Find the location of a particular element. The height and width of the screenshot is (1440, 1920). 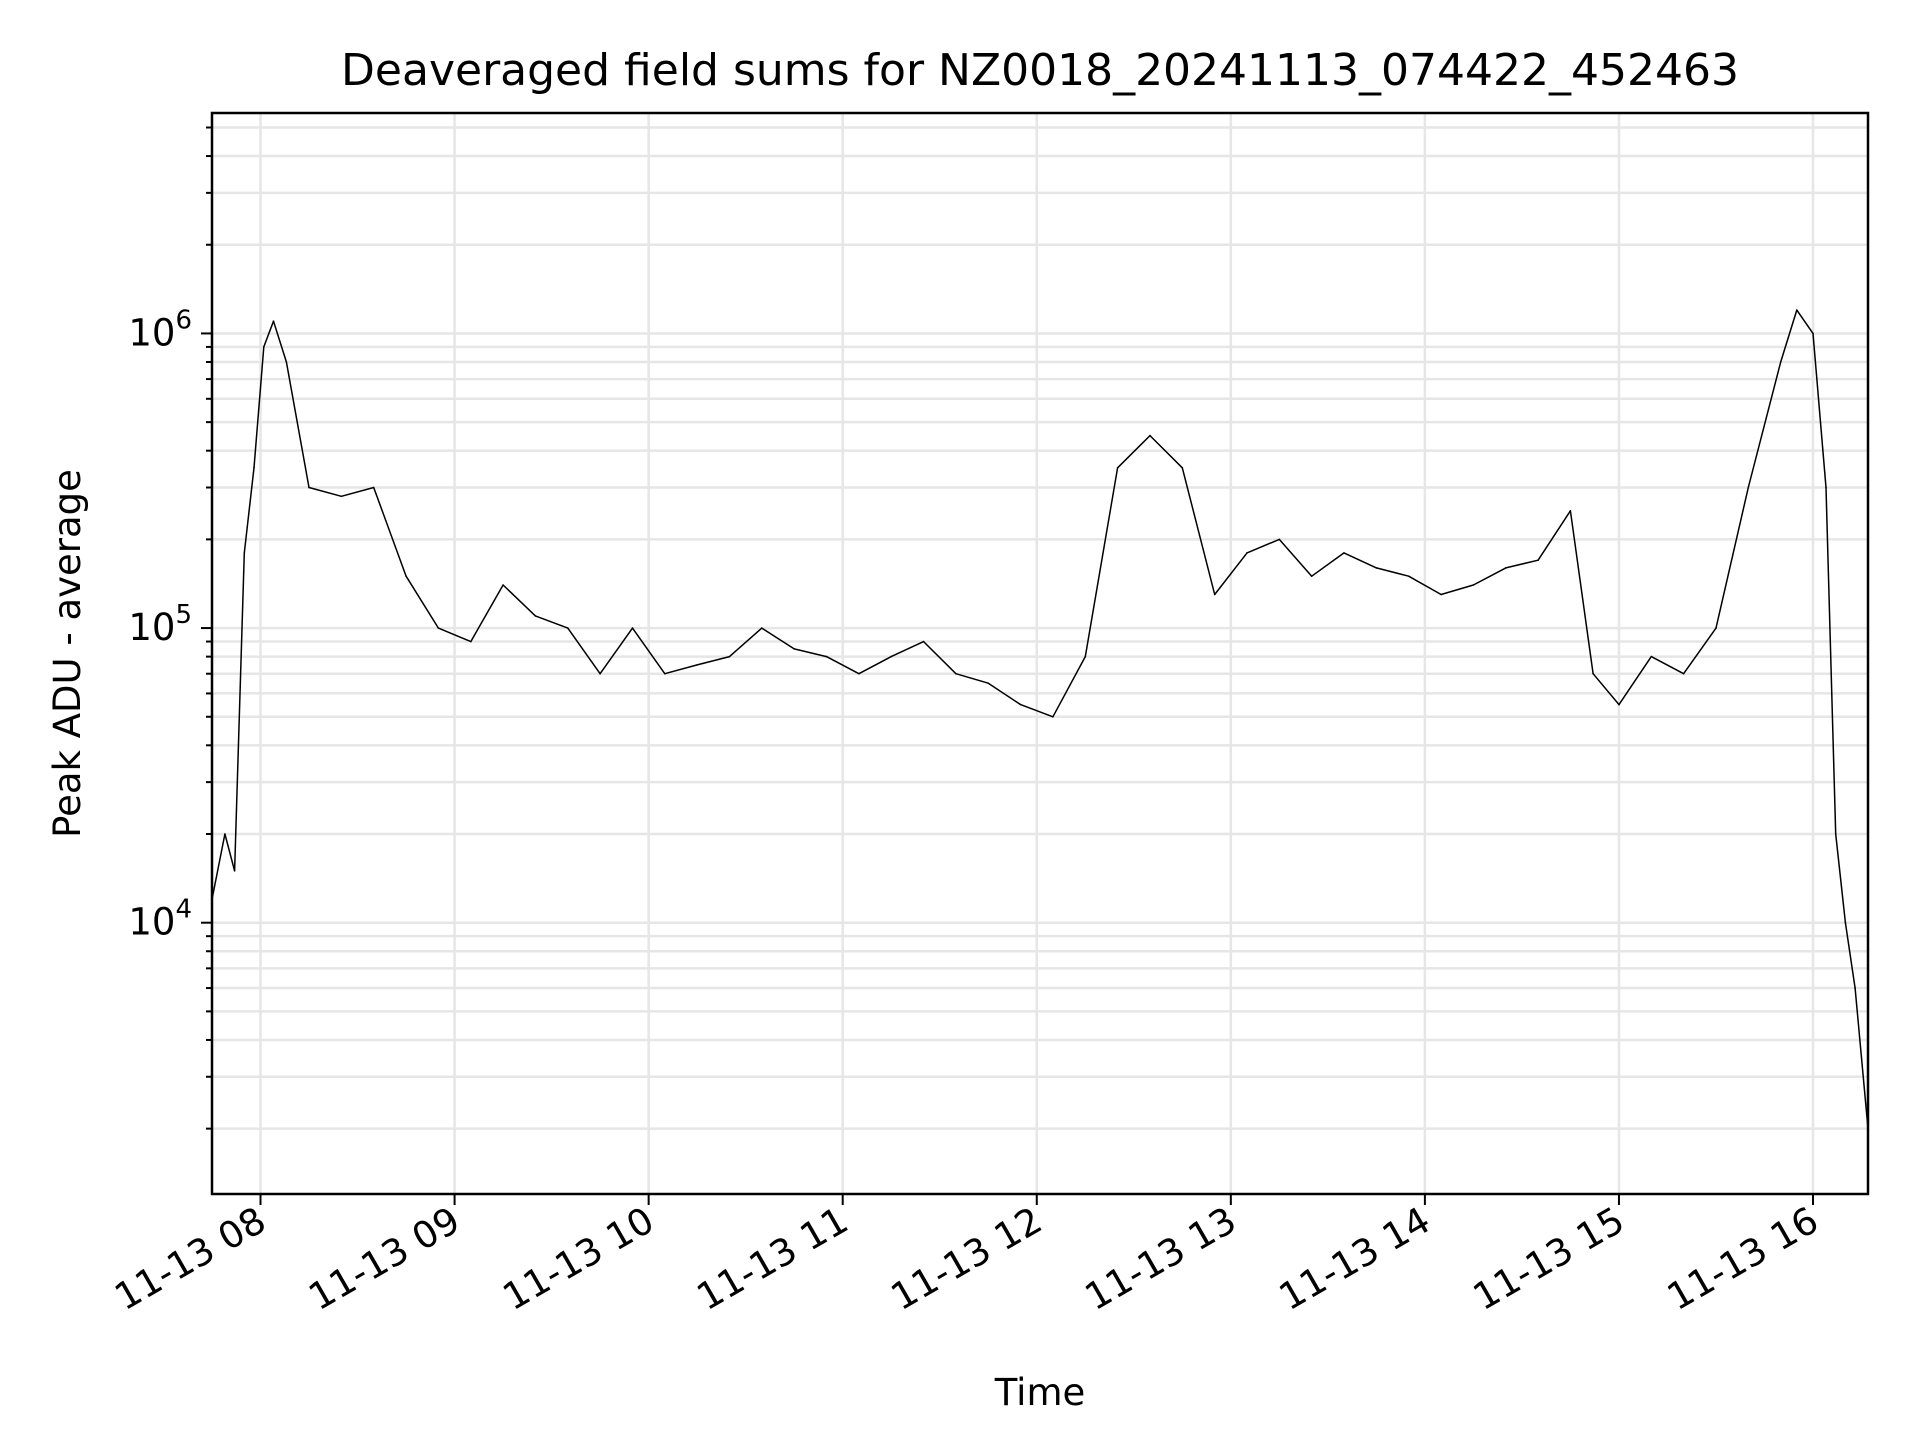

y-tick-label-exponent: 4 is located at coordinates (183, 910).